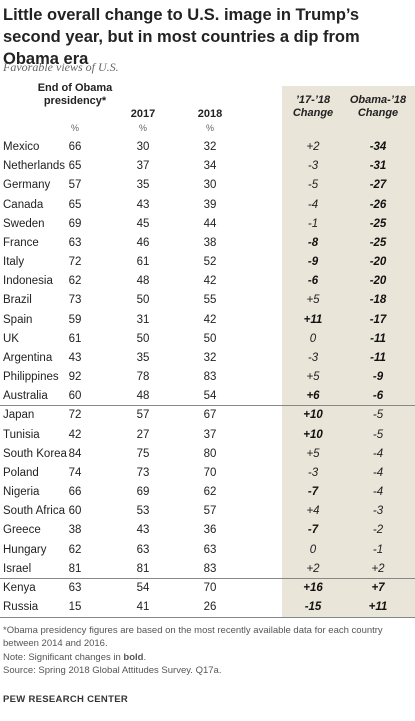  I want to click on group-separator, so click(207, 578).